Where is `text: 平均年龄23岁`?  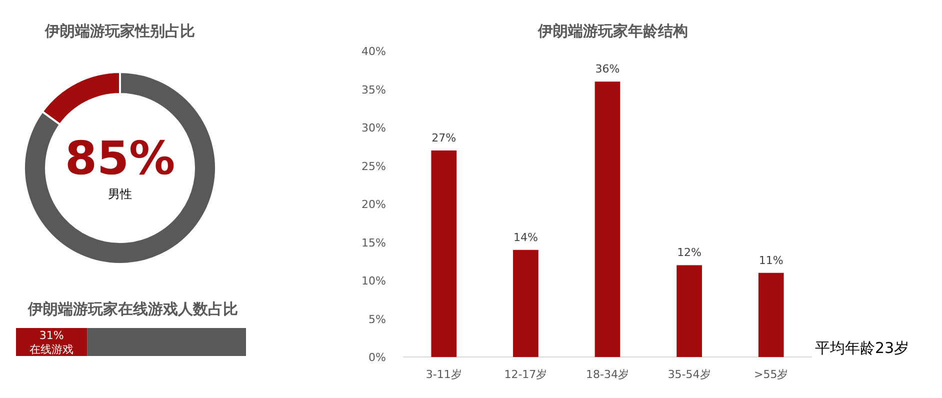 text: 平均年龄23岁 is located at coordinates (862, 348).